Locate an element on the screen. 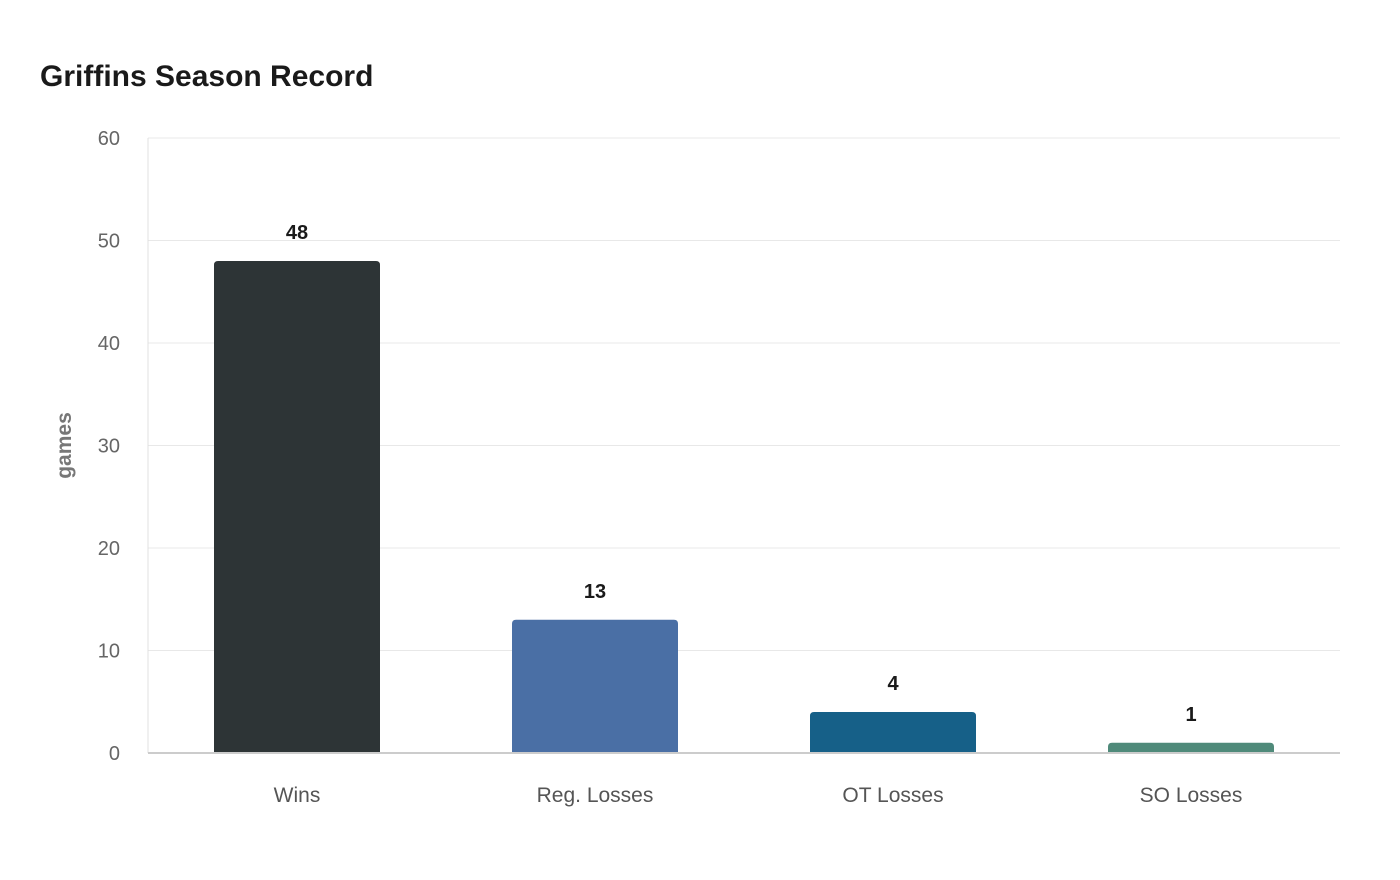 Image resolution: width=1400 pixels, height=880 pixels. y-tick-label: 0 is located at coordinates (114, 754).